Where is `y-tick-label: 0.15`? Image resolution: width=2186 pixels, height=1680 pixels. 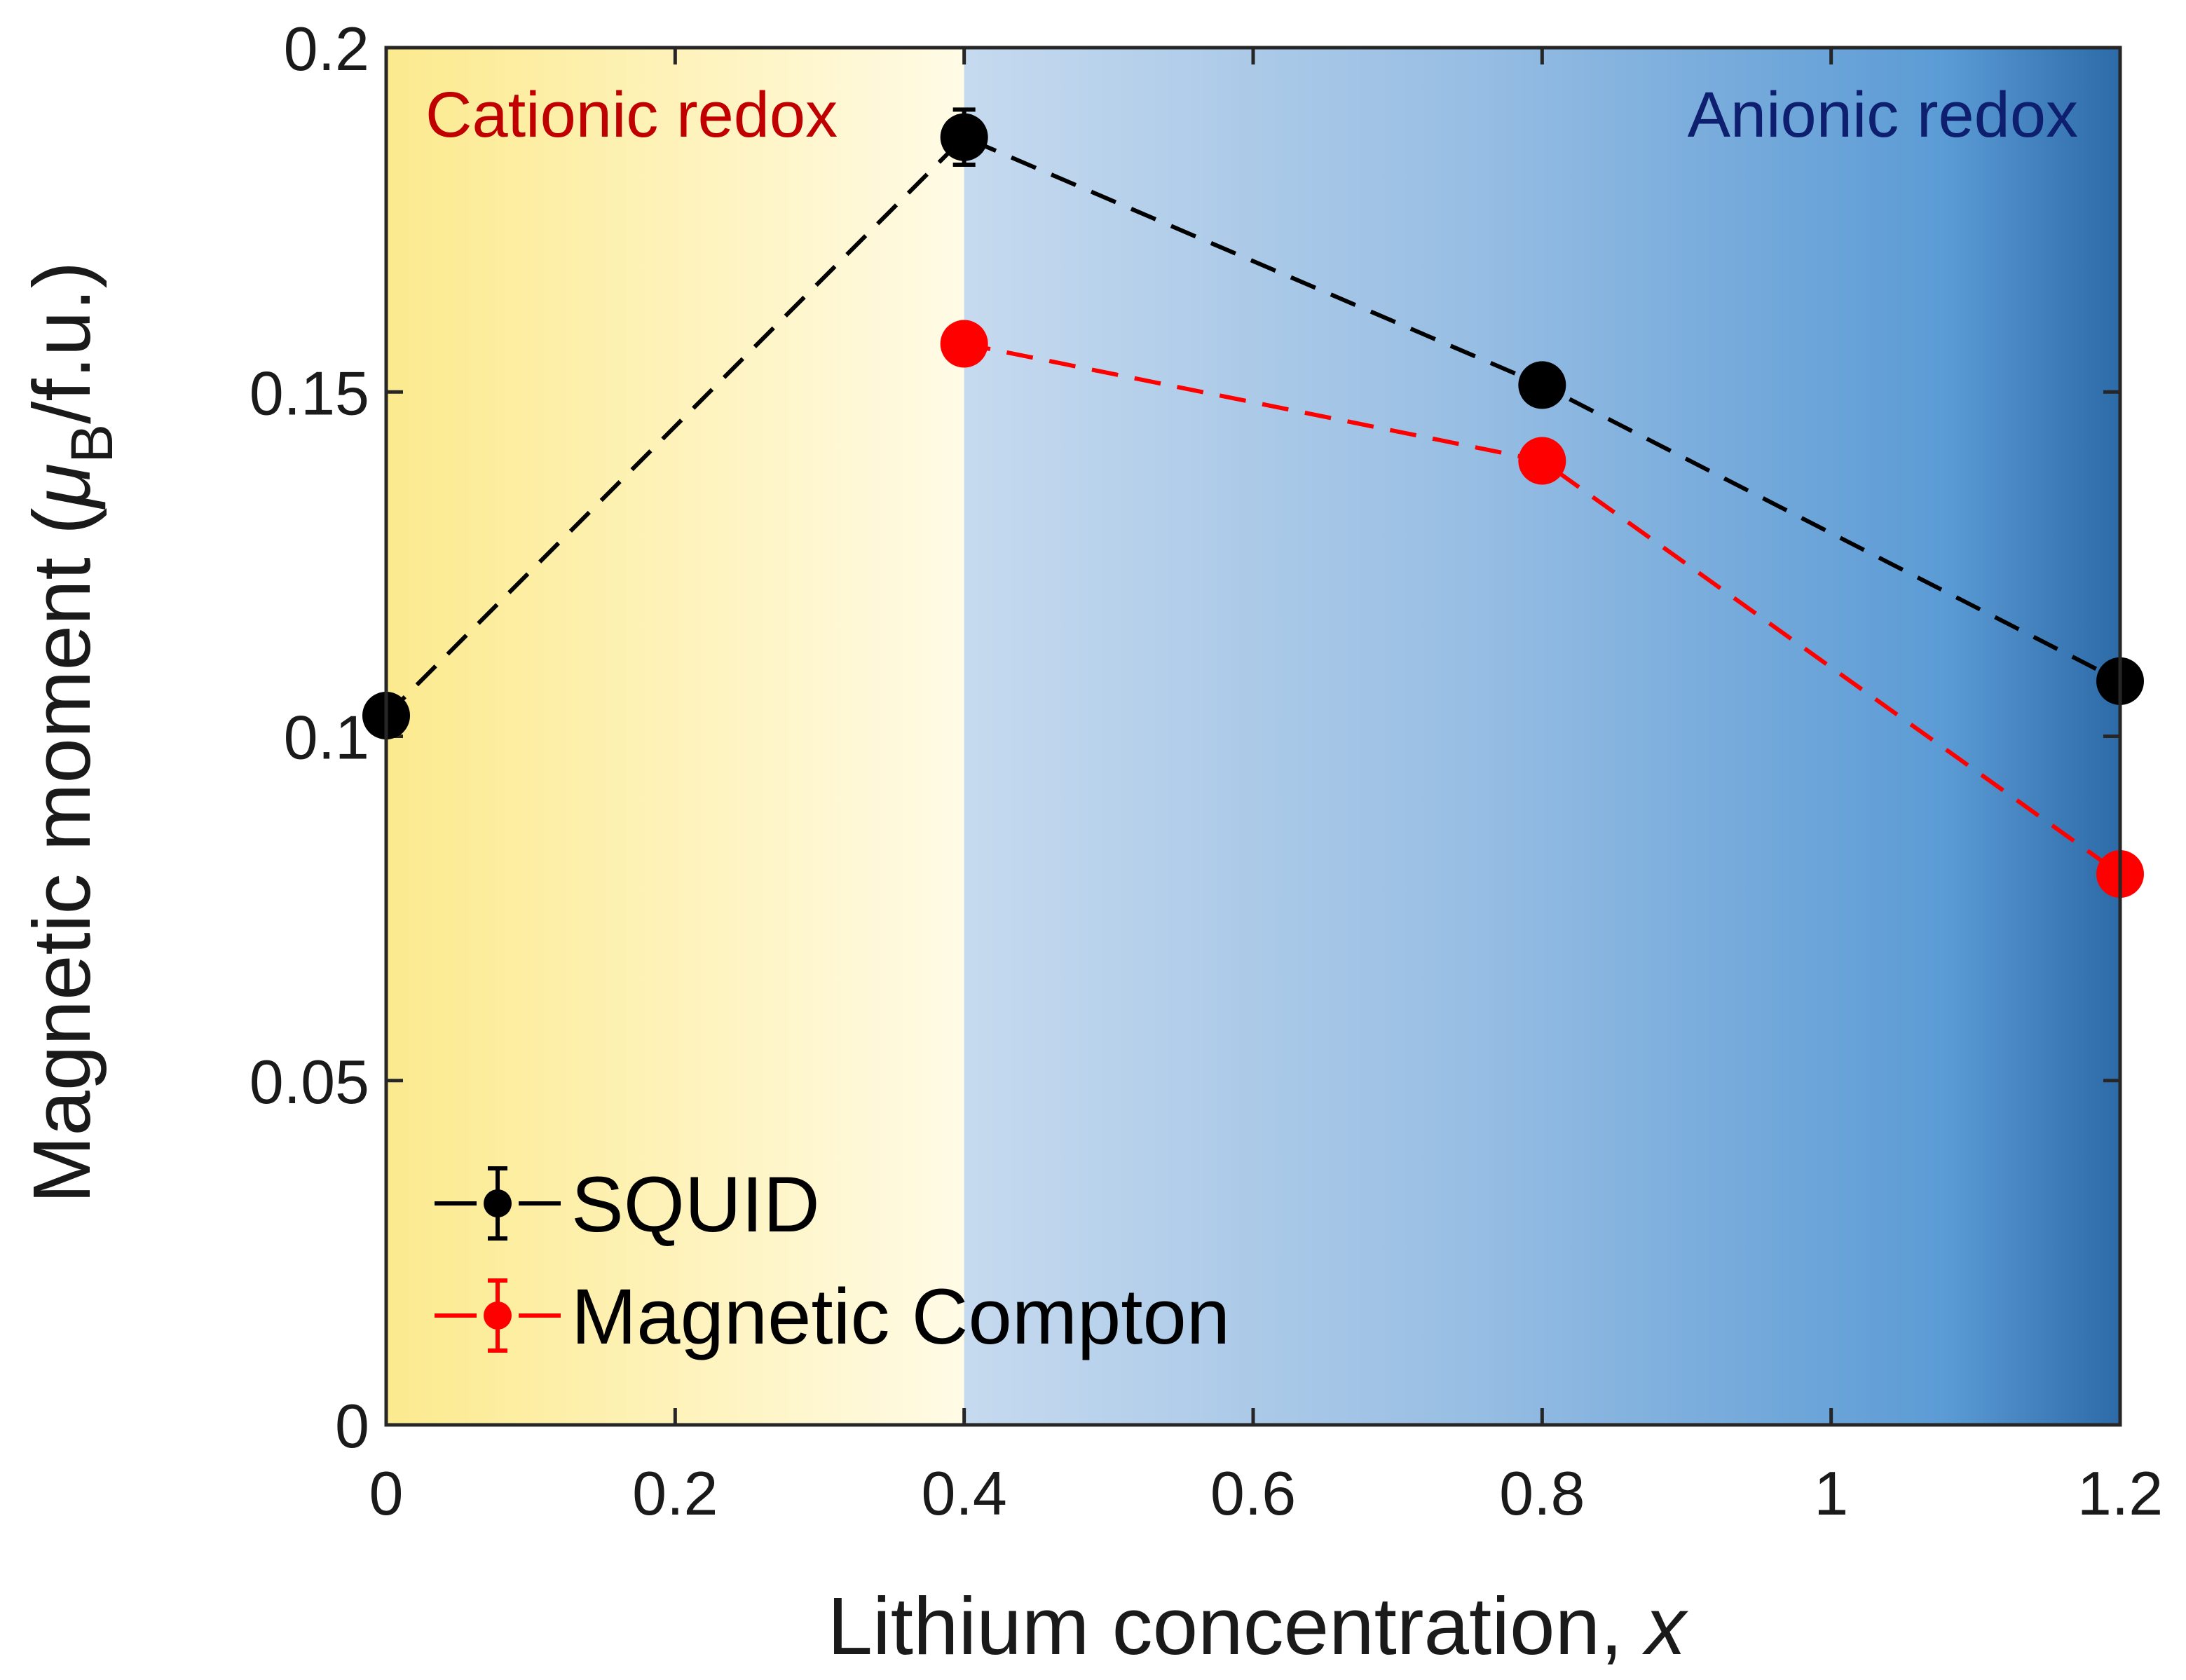 y-tick-label: 0.15 is located at coordinates (309, 393).